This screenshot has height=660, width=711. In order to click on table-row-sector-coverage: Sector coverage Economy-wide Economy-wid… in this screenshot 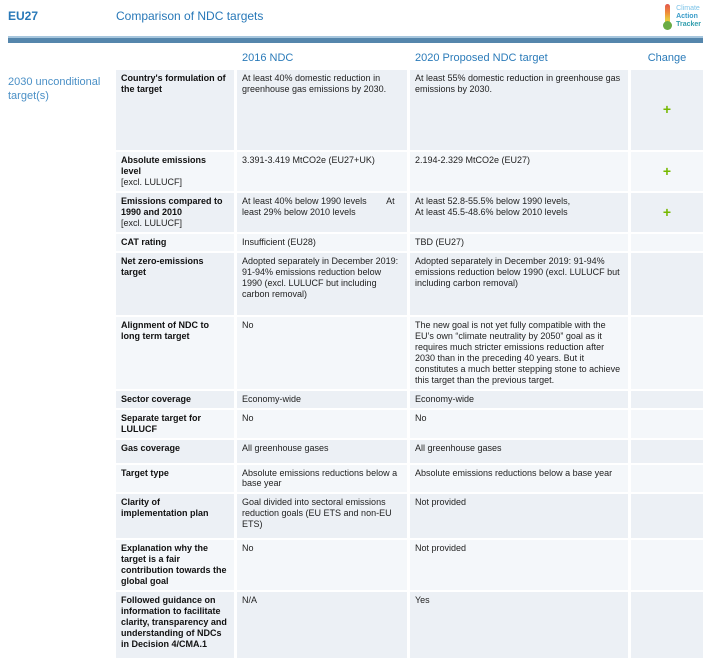, I will do `click(409, 399)`.